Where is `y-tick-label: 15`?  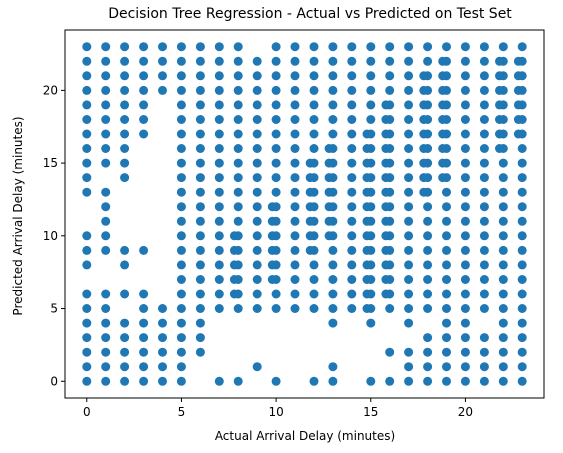
y-tick-label: 15 is located at coordinates (50, 163).